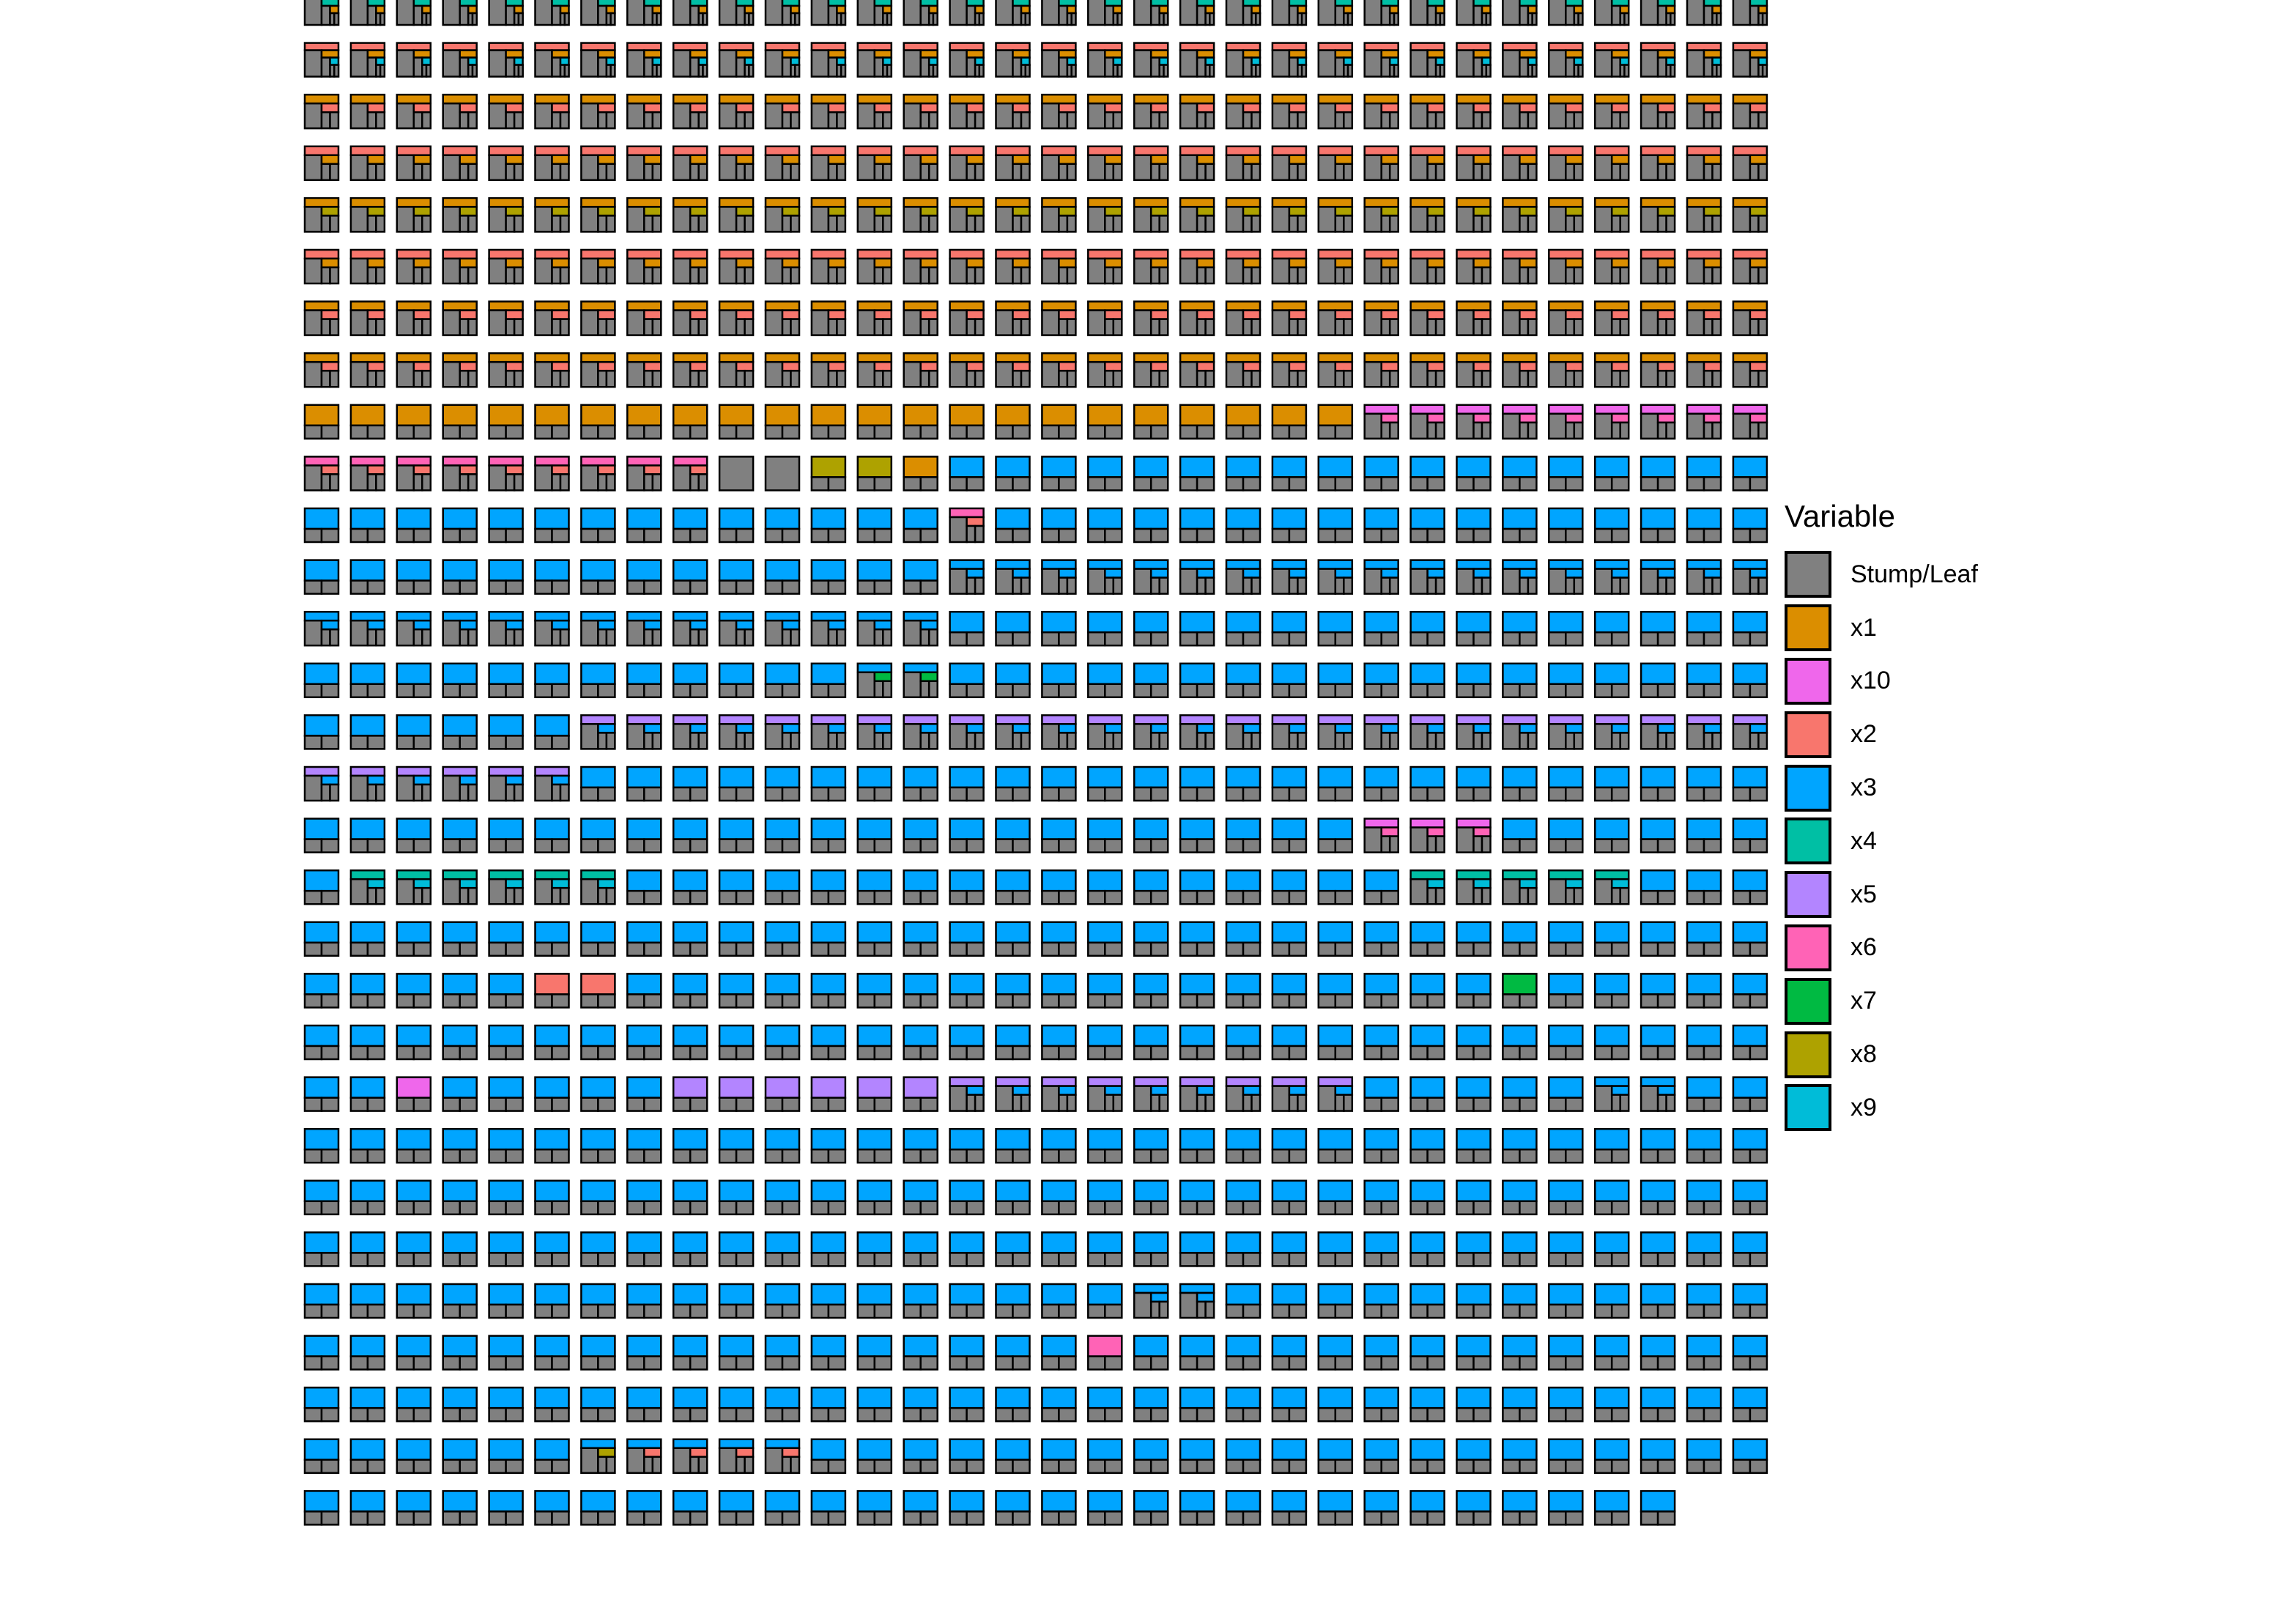 The image size is (2271, 1624). What do you see at coordinates (1808, 1108) in the screenshot?
I see `legend-key` at bounding box center [1808, 1108].